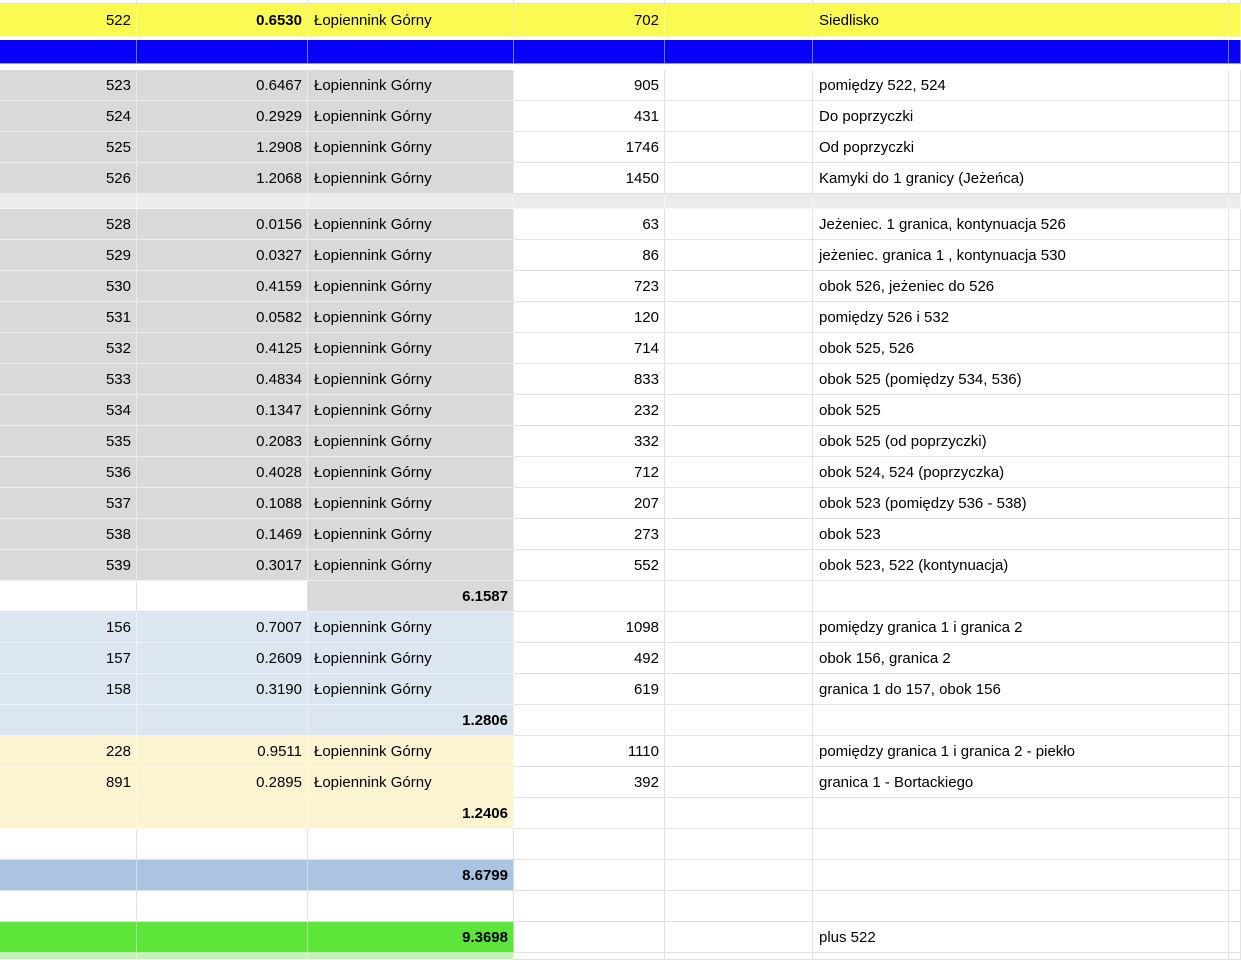  I want to click on cell-amount: 232, so click(589, 410).